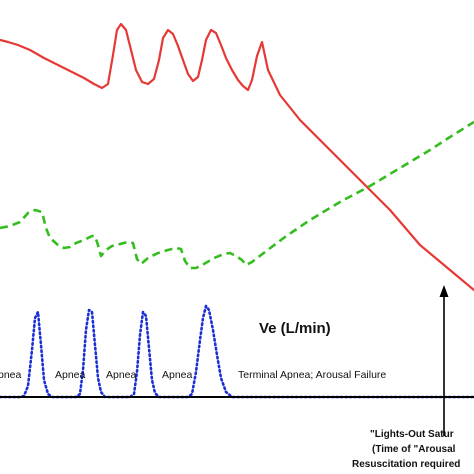 Image resolution: width=474 pixels, height=474 pixels. I want to click on phase-label-3: Apnea, so click(121, 375).